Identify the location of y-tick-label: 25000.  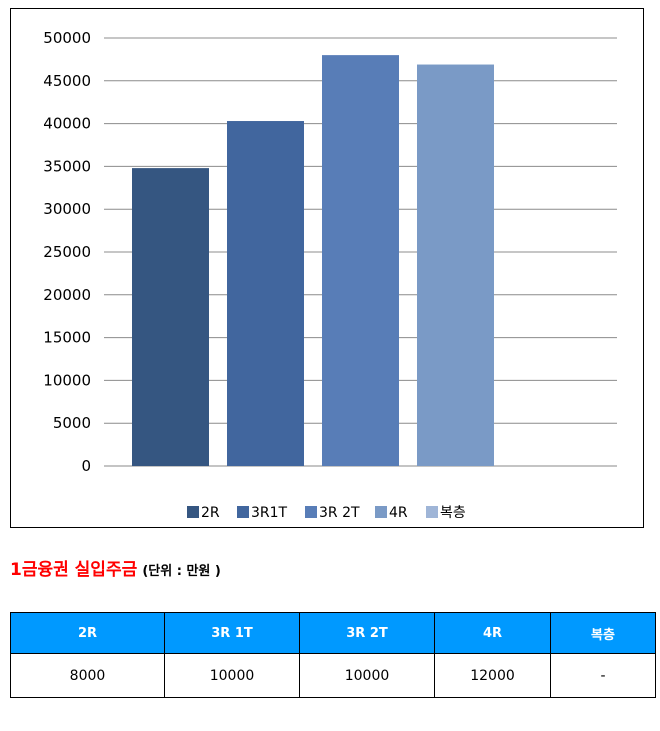
(67, 252).